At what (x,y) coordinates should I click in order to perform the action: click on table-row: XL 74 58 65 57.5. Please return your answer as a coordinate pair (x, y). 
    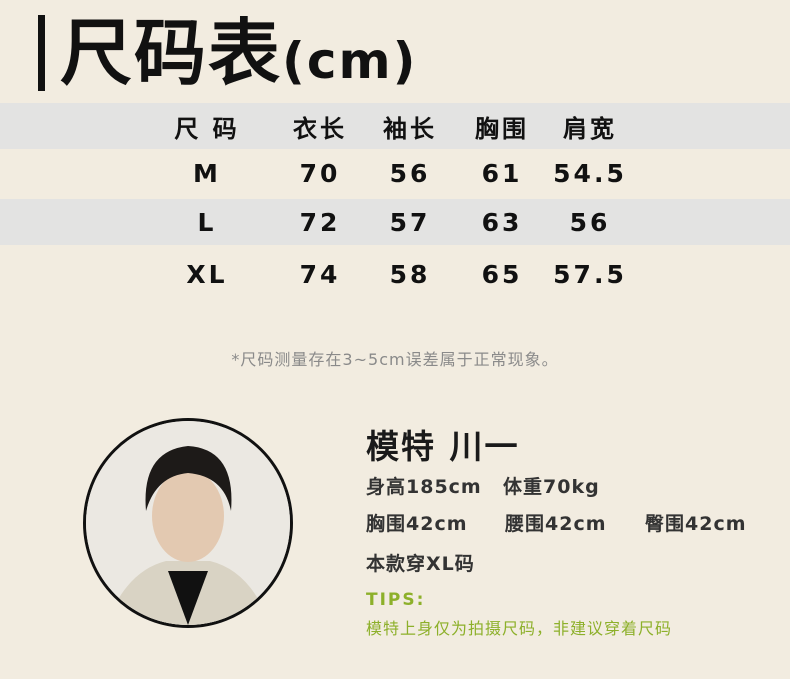
    Looking at the image, I should click on (395, 274).